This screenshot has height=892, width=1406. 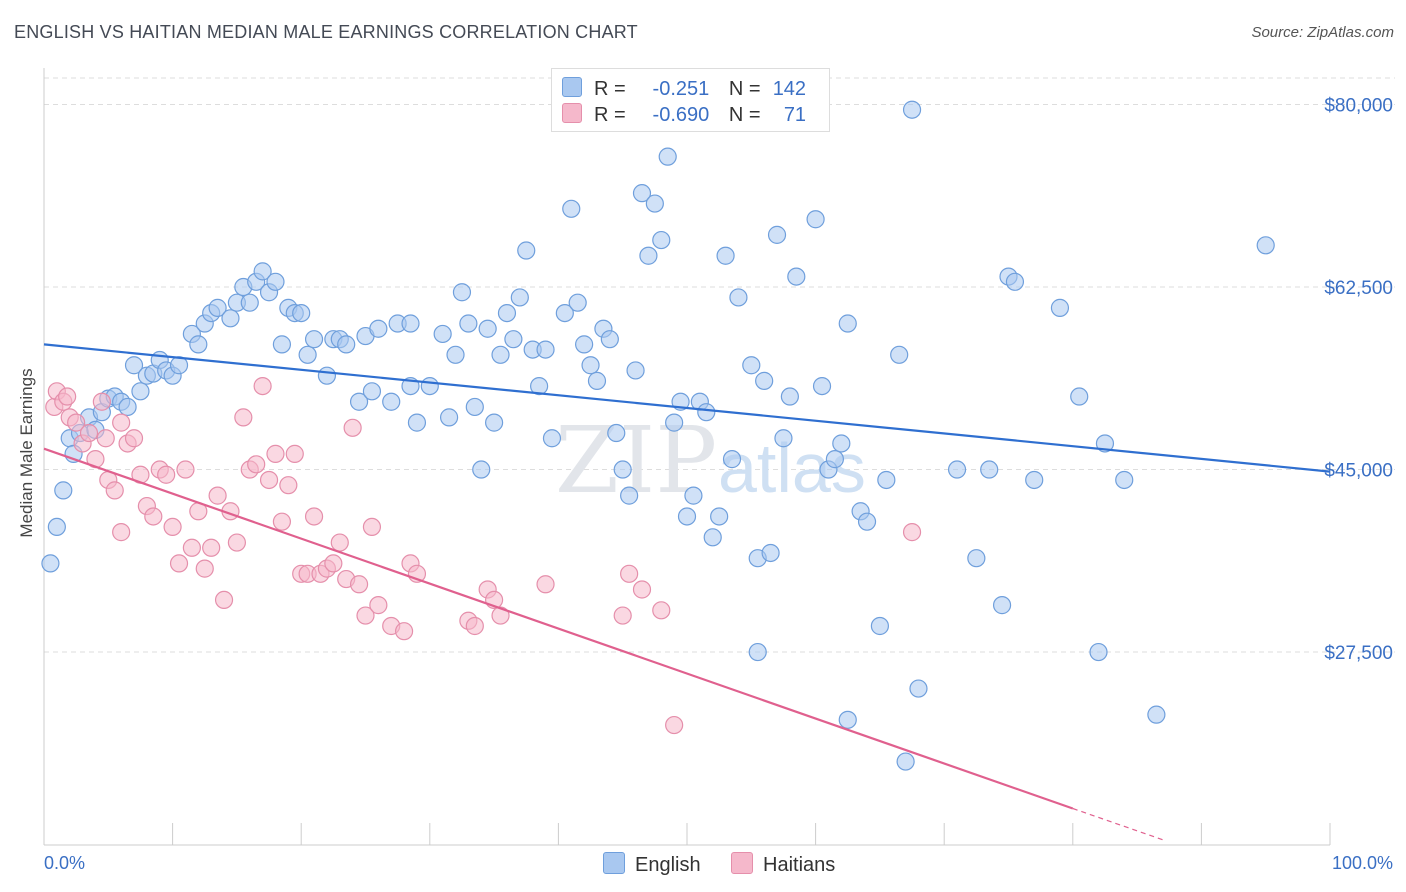 I want to click on english-swatch, so click(x=572, y=87).